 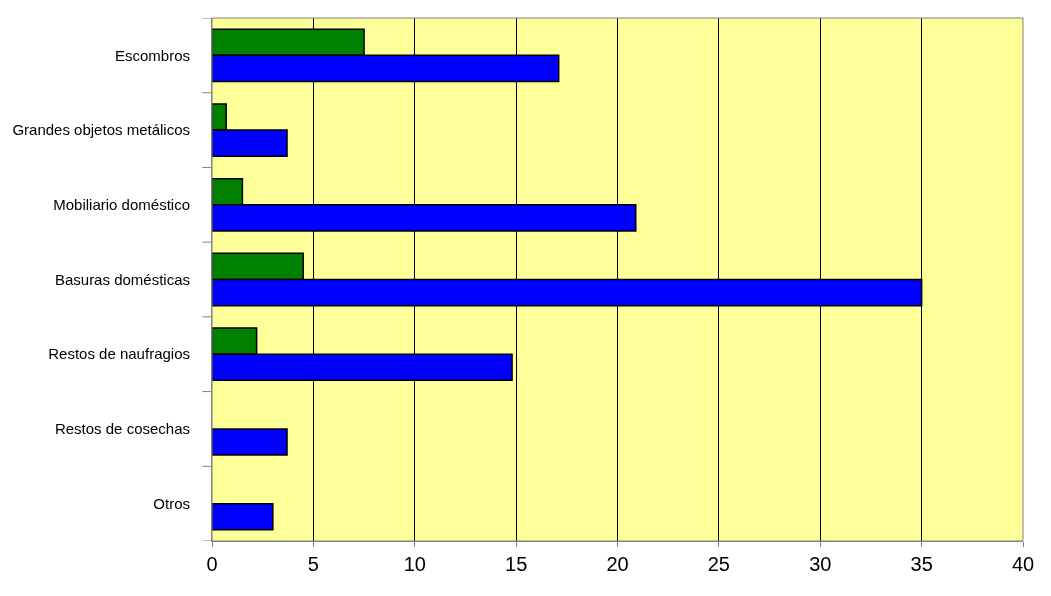 I want to click on y-tick-label: Escombros, so click(x=152, y=55).